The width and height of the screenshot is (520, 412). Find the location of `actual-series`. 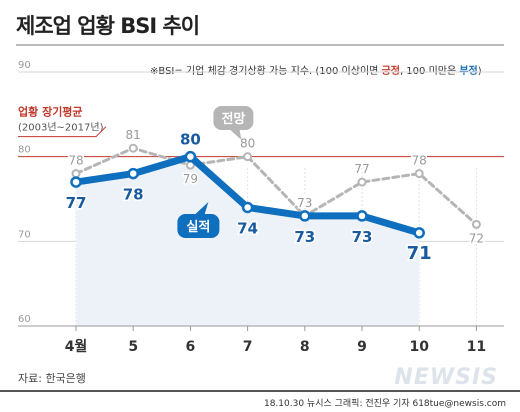

actual-series is located at coordinates (247, 194).